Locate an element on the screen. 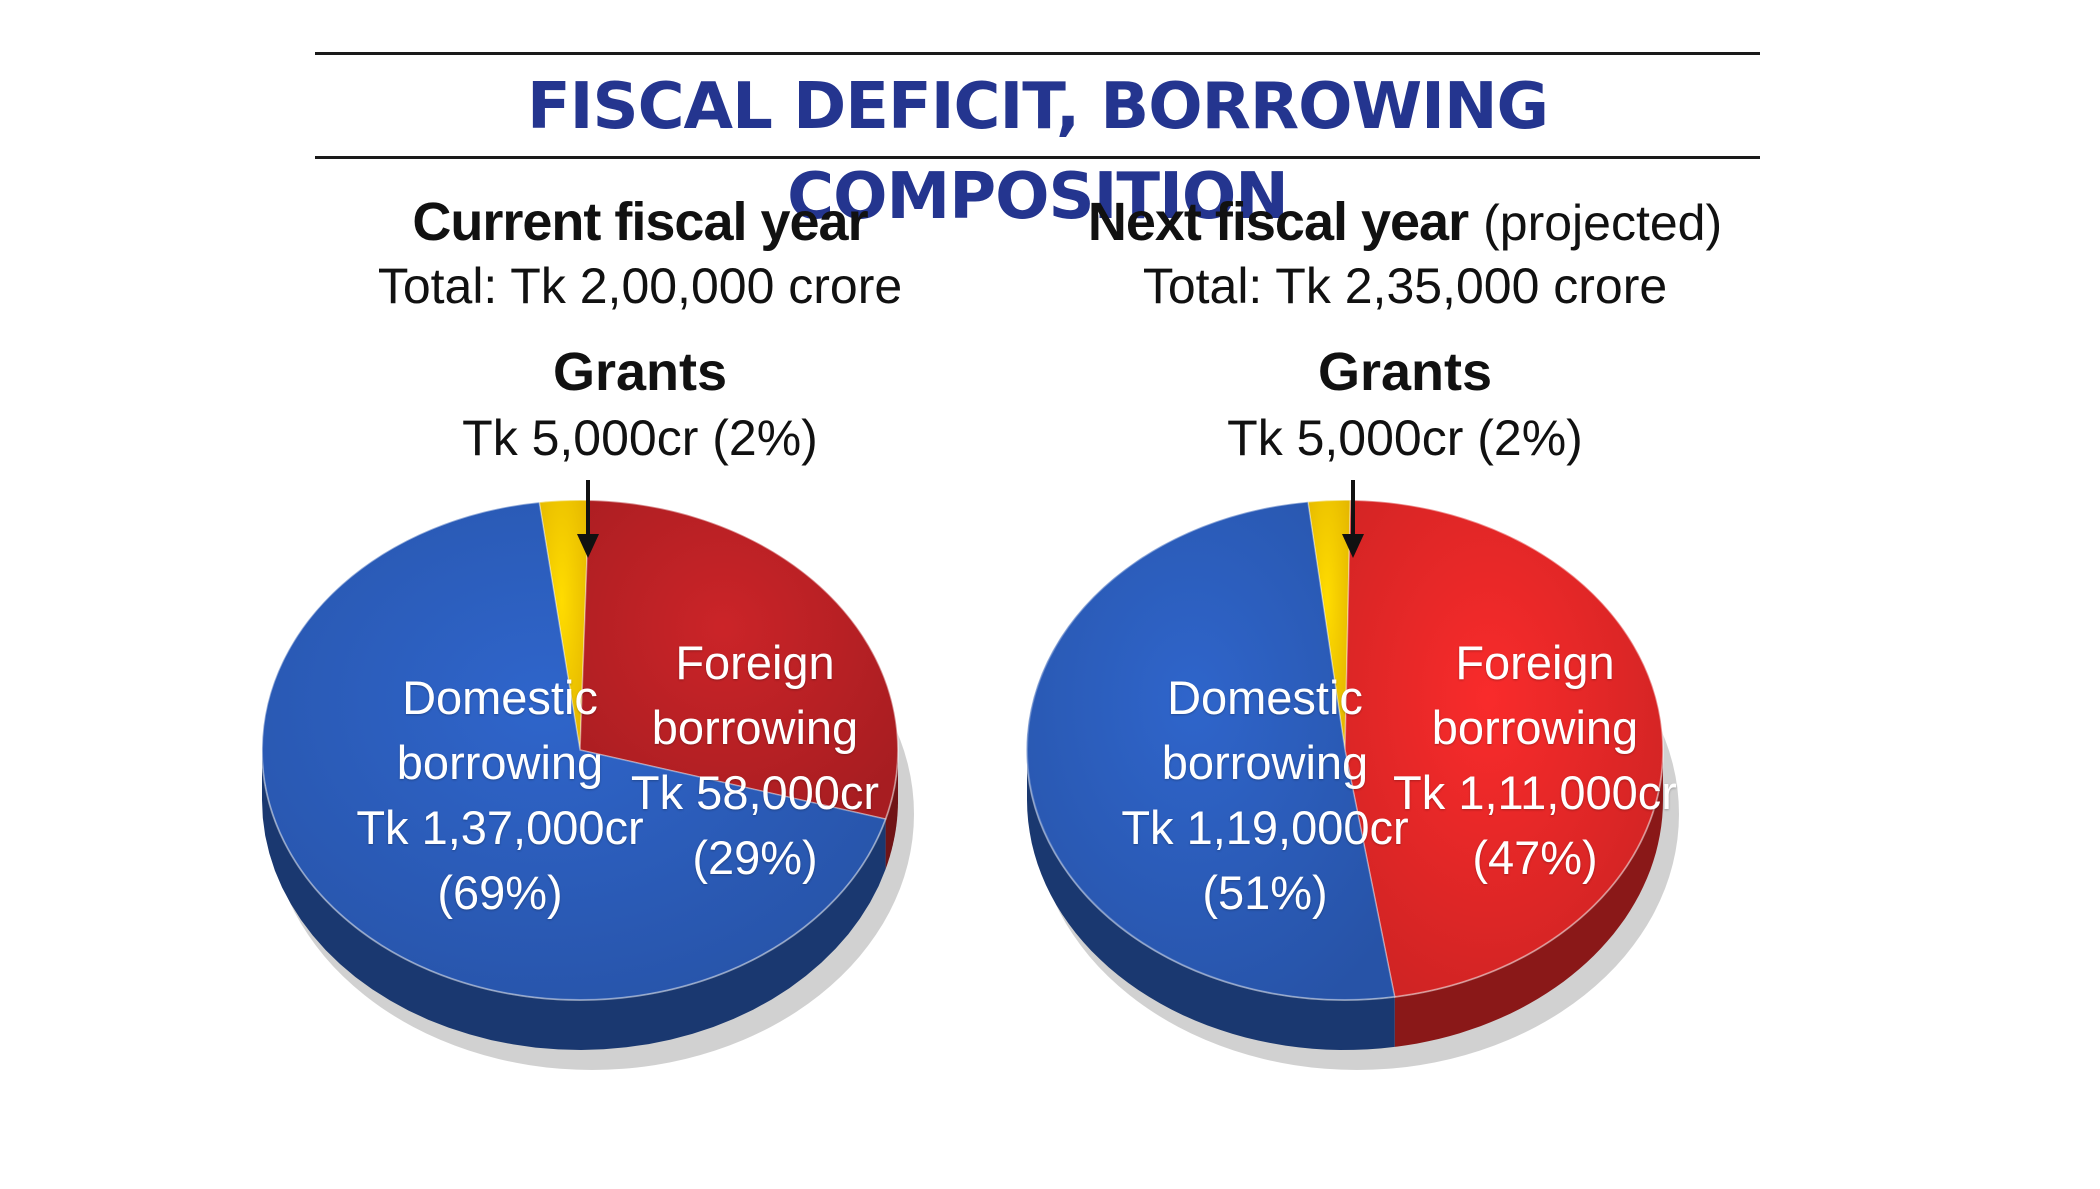 The height and width of the screenshot is (1189, 2100). panel-total: Total: Tk 2,00,000 crore is located at coordinates (640, 286).